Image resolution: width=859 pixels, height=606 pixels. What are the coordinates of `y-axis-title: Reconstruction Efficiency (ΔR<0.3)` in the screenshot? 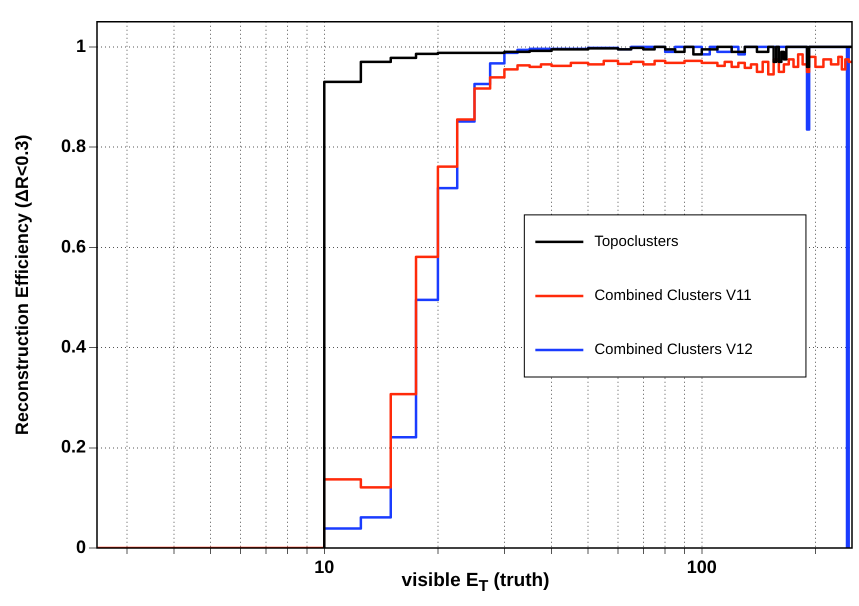 It's located at (22, 285).